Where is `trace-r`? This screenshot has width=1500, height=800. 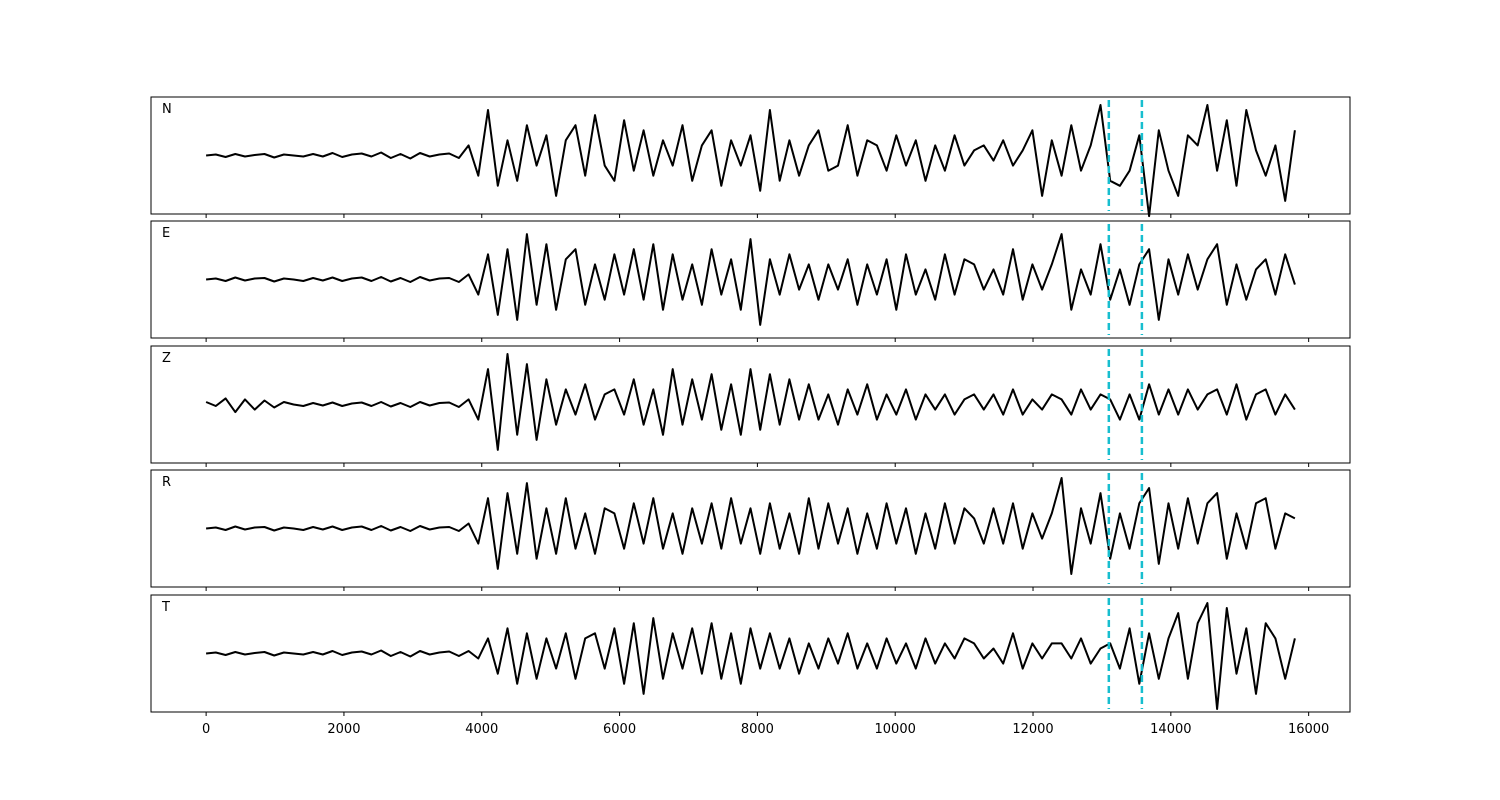 trace-r is located at coordinates (750, 526).